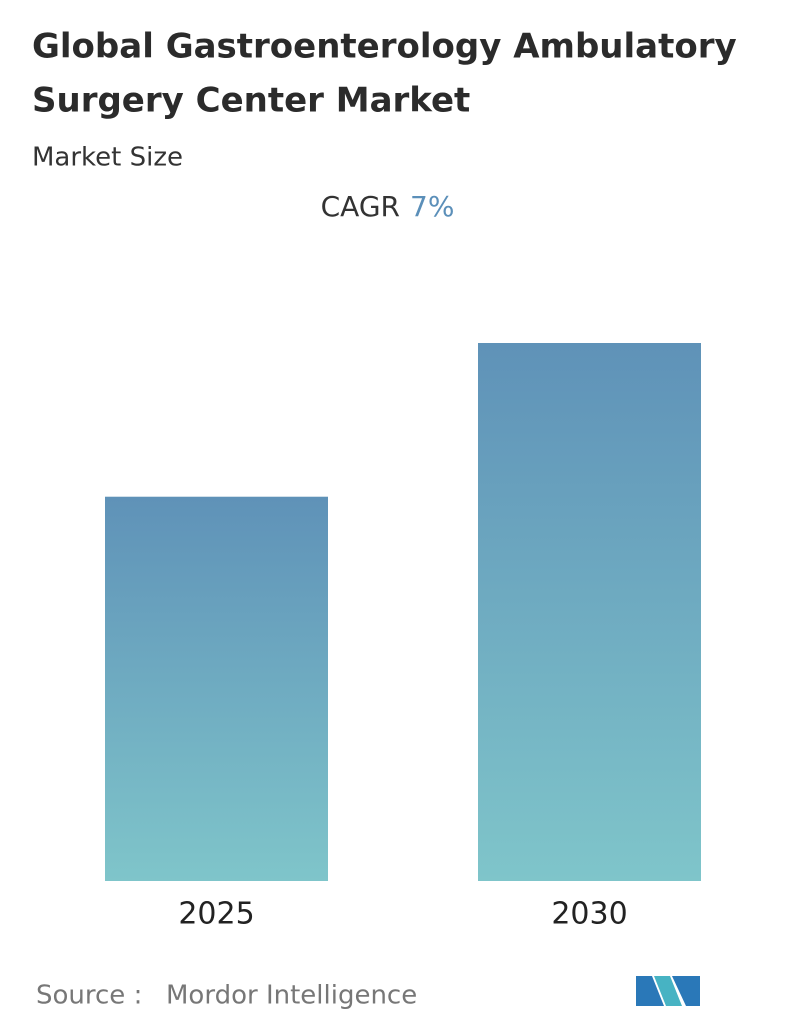  Describe the element at coordinates (668, 991) in the screenshot. I see `logo` at that location.